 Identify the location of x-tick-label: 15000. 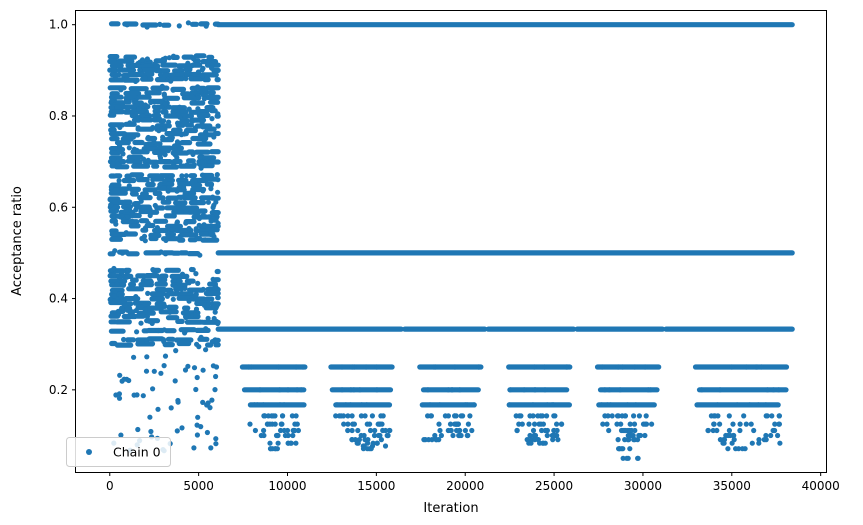
(376, 486).